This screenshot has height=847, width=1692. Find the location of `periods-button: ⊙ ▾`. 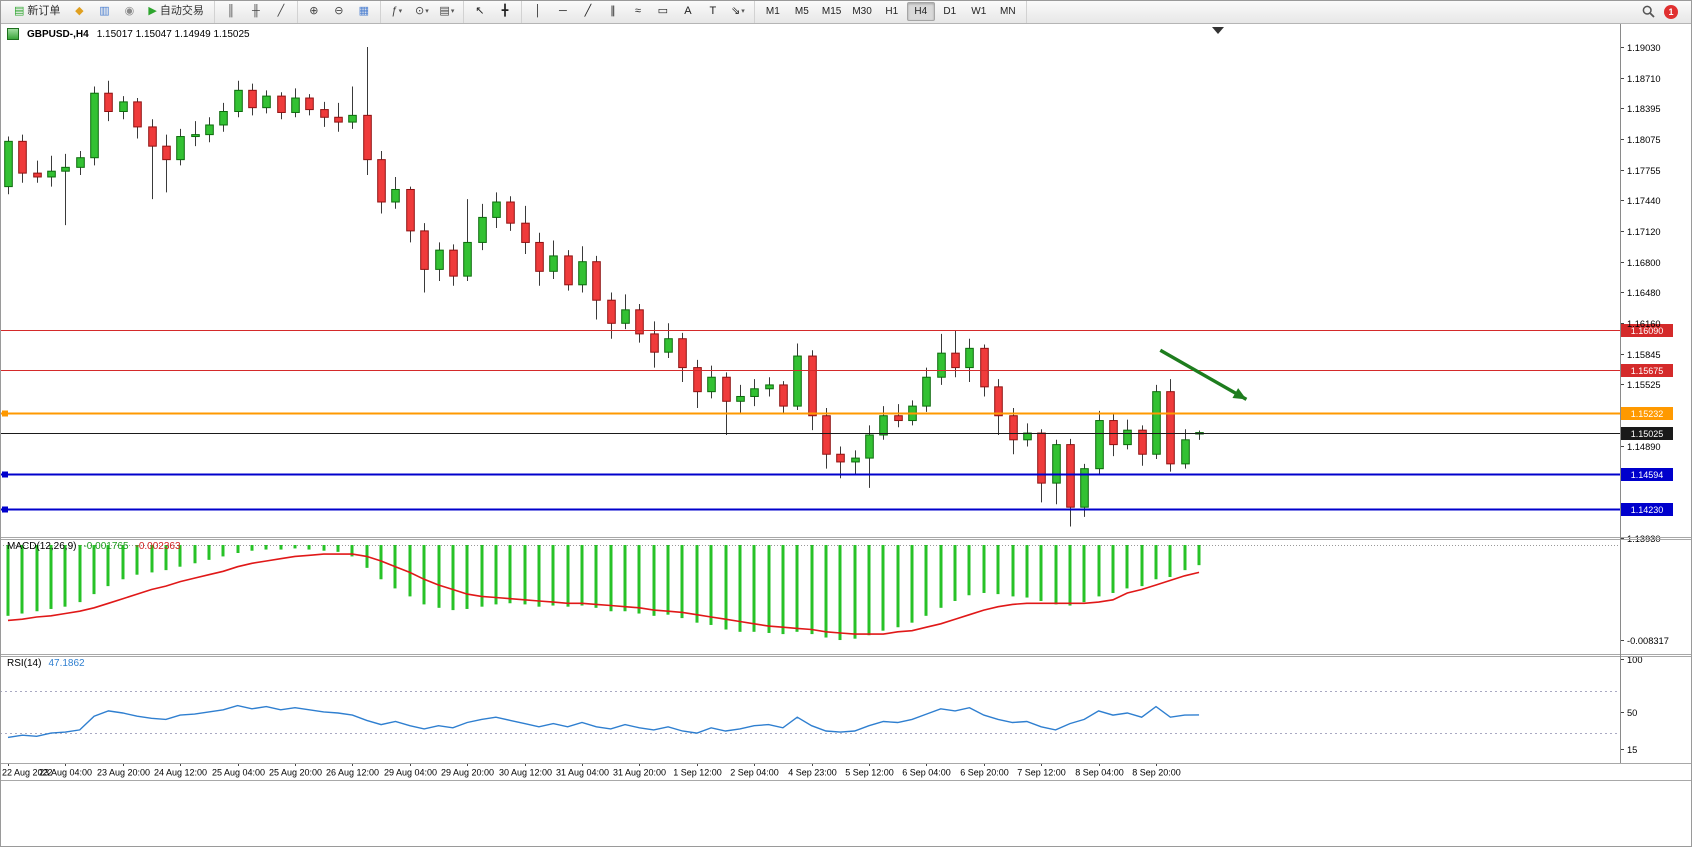

periods-button: ⊙ ▾ is located at coordinates (422, 12).